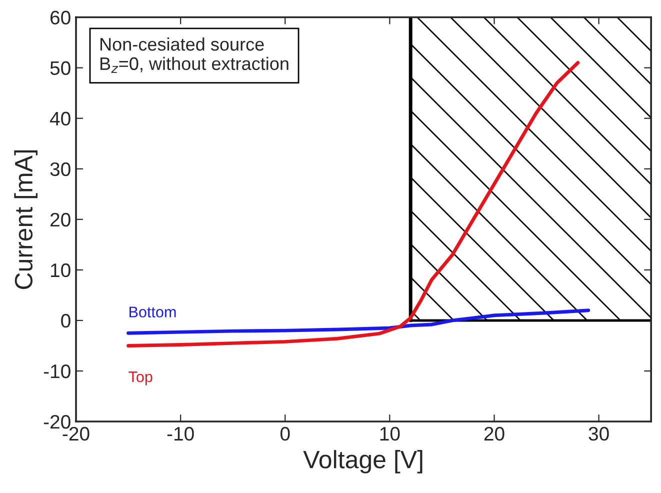 This screenshot has width=661, height=493. I want to click on y-tick-label: 60, so click(60, 17).